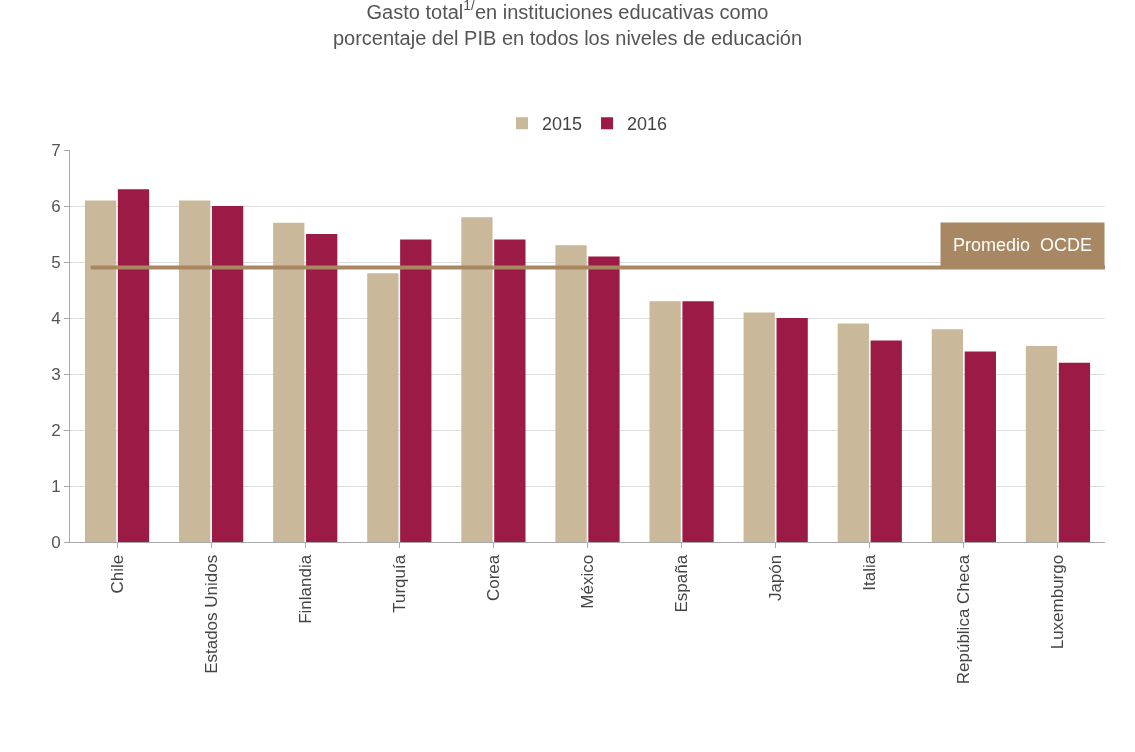 This screenshot has height=752, width=1135. I want to click on x-tick-label: Turquía, so click(399, 583).